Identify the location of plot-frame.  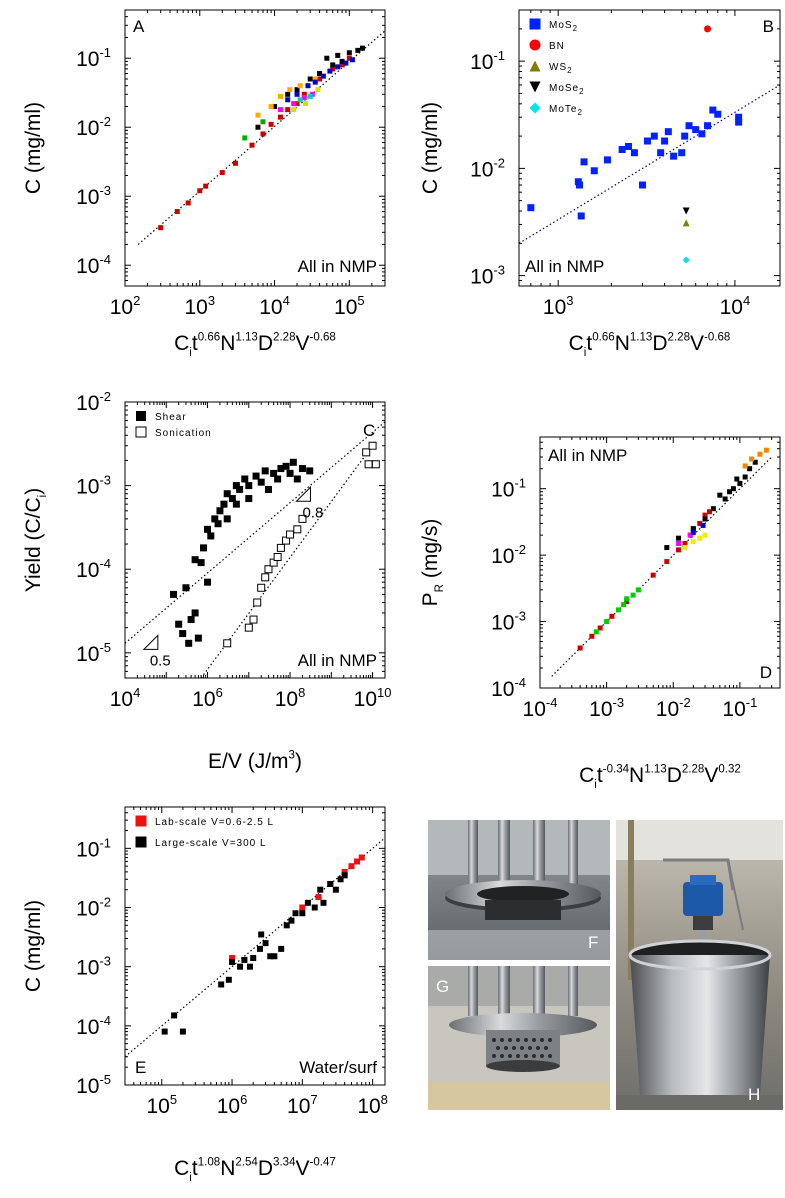
(660, 562).